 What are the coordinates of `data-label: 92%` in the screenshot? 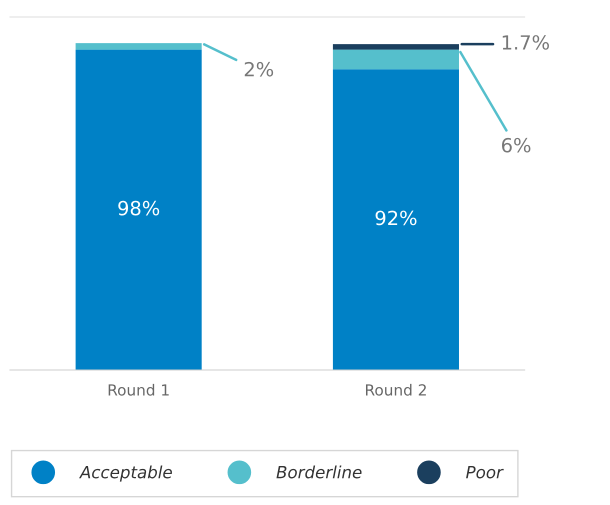 It's located at (396, 218).